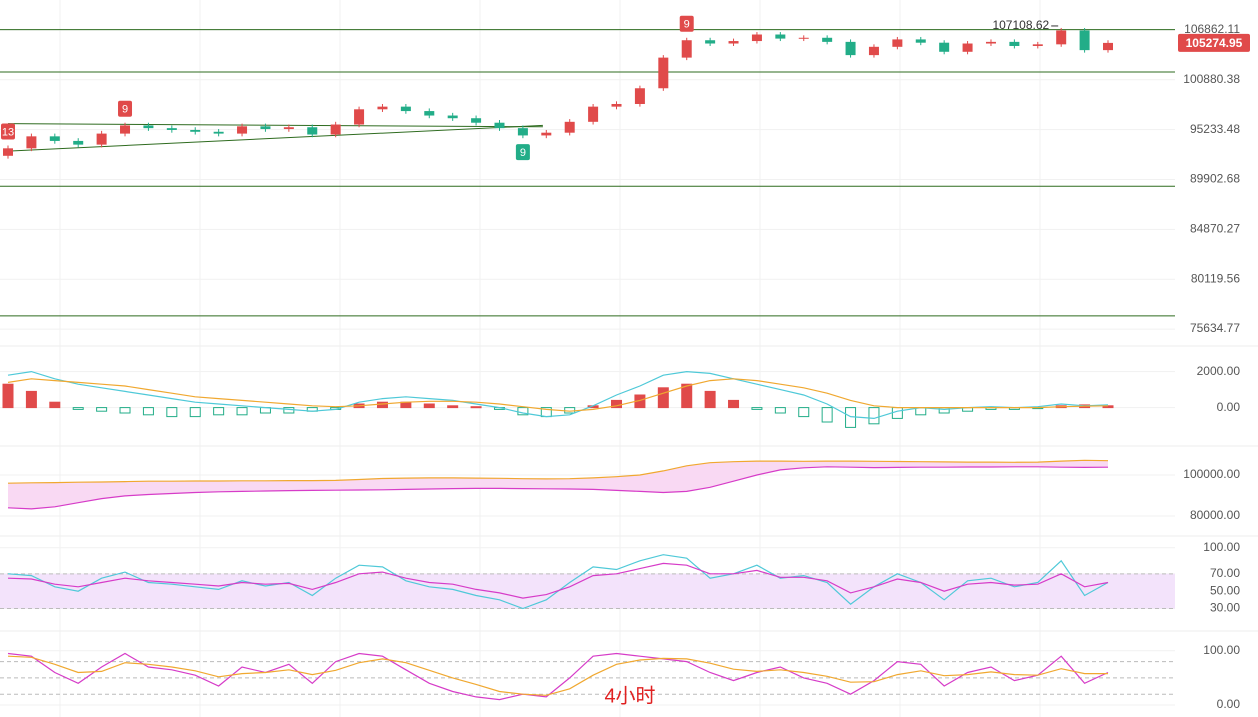 The height and width of the screenshot is (717, 1258). Describe the element at coordinates (1215, 328) in the screenshot. I see `y-tick-label: 75634.77` at that location.